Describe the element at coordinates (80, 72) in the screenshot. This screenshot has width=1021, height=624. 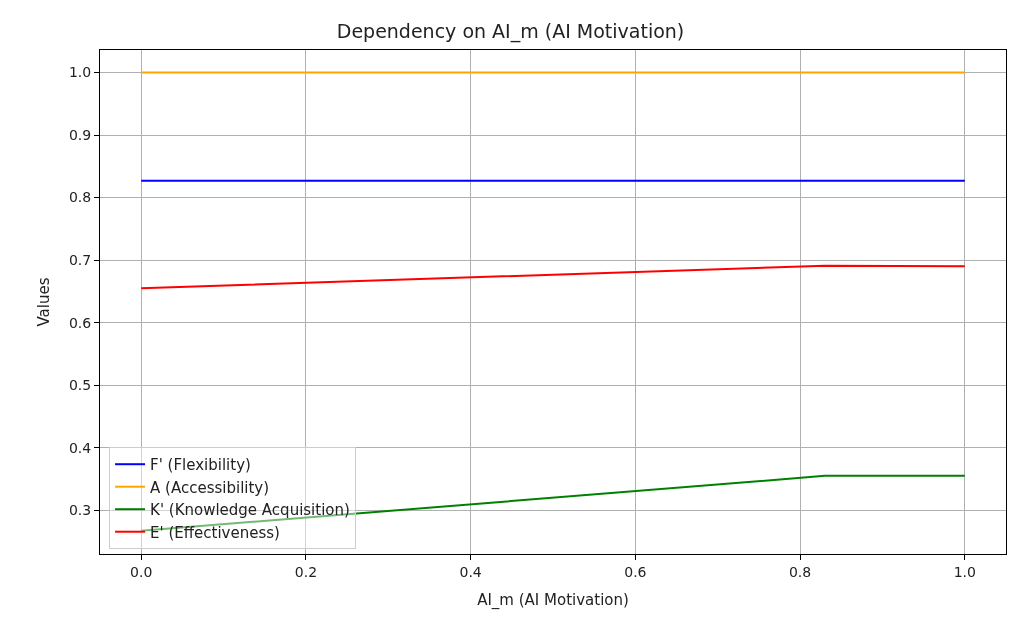
I see `y-tick-label: 1.0` at that location.